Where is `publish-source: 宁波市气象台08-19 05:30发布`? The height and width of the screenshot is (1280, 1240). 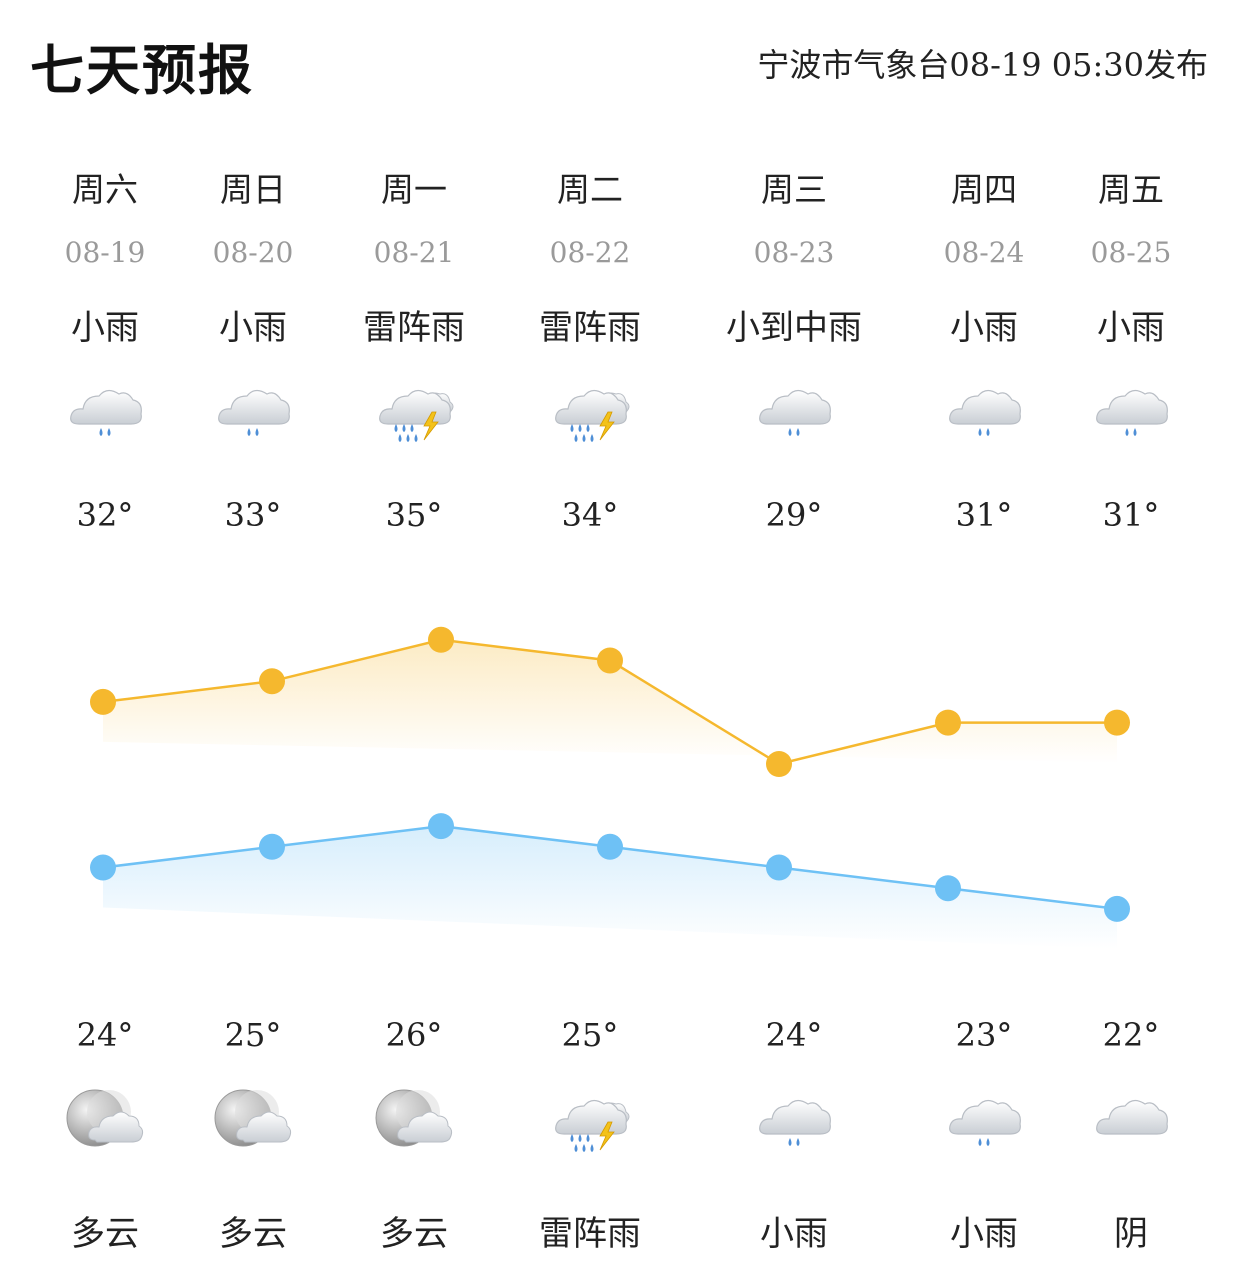
publish-source: 宁波市气象台08-19 05:30发布 is located at coordinates (982, 65).